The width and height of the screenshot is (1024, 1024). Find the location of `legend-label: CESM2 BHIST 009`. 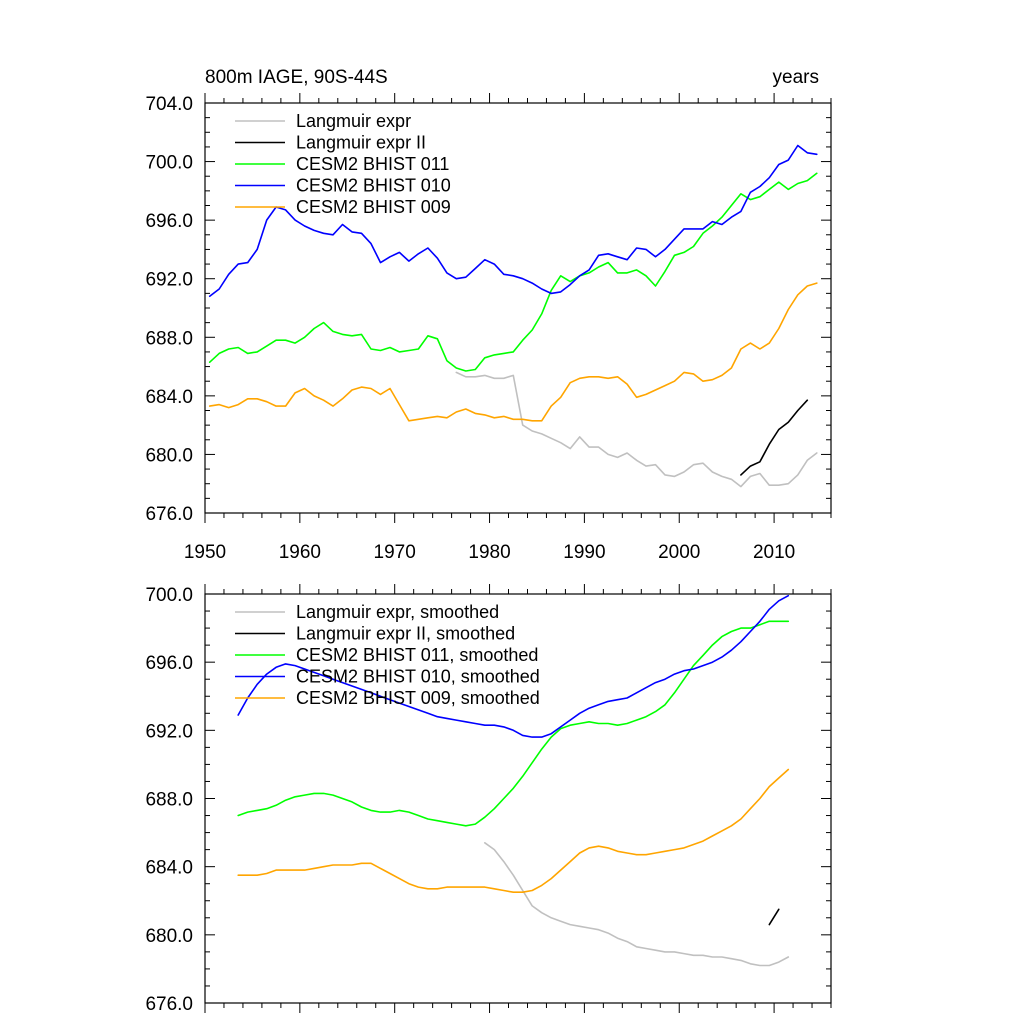

legend-label: CESM2 BHIST 009 is located at coordinates (373, 207).